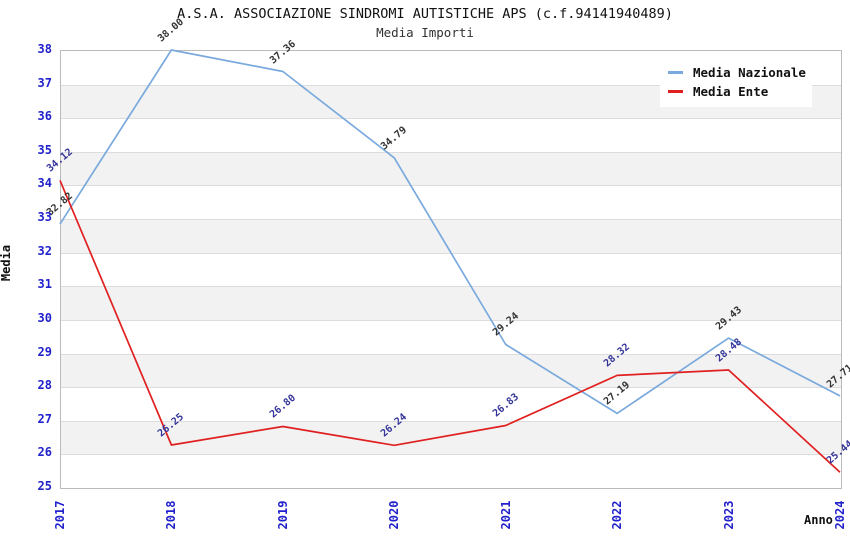 This screenshot has height=550, width=850. Describe the element at coordinates (44, 183) in the screenshot. I see `y-tick-34: 34` at that location.